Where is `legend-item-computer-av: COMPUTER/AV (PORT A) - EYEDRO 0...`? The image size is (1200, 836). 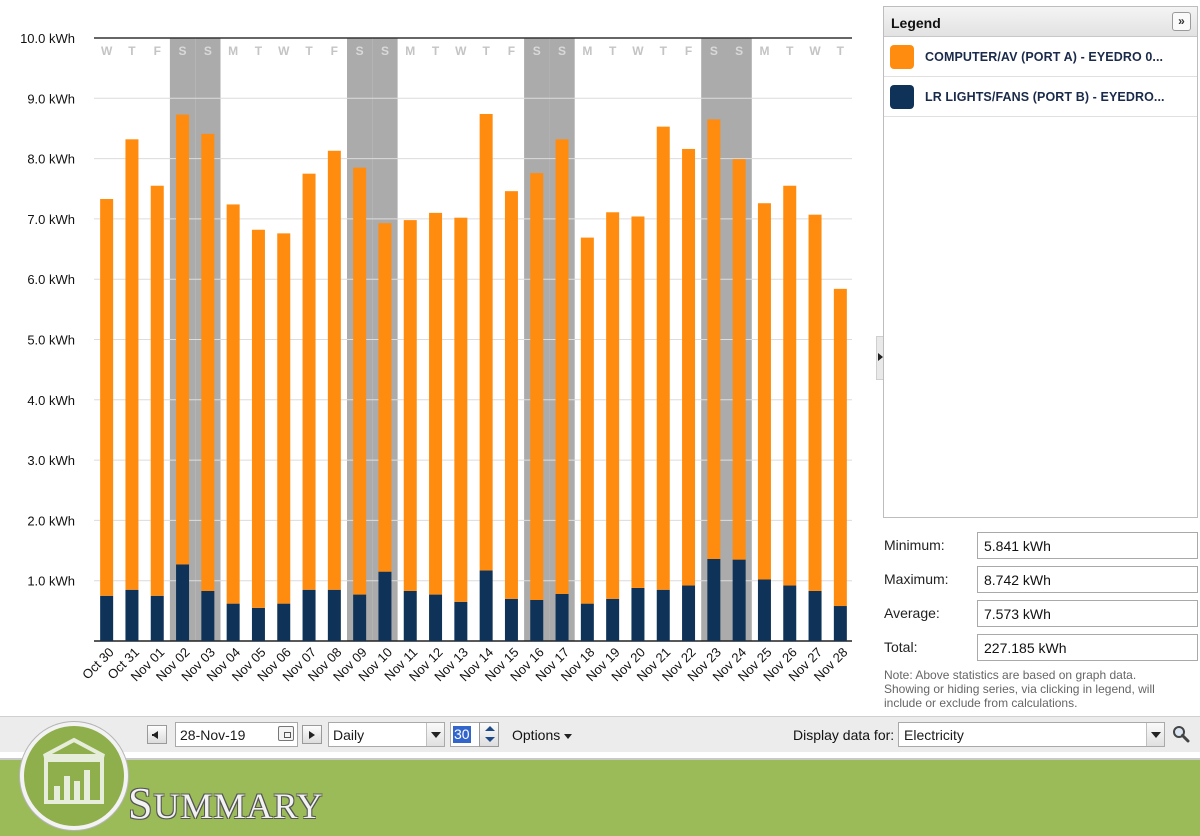 legend-item-computer-av: COMPUTER/AV (PORT A) - EYEDRO 0... is located at coordinates (1040, 57).